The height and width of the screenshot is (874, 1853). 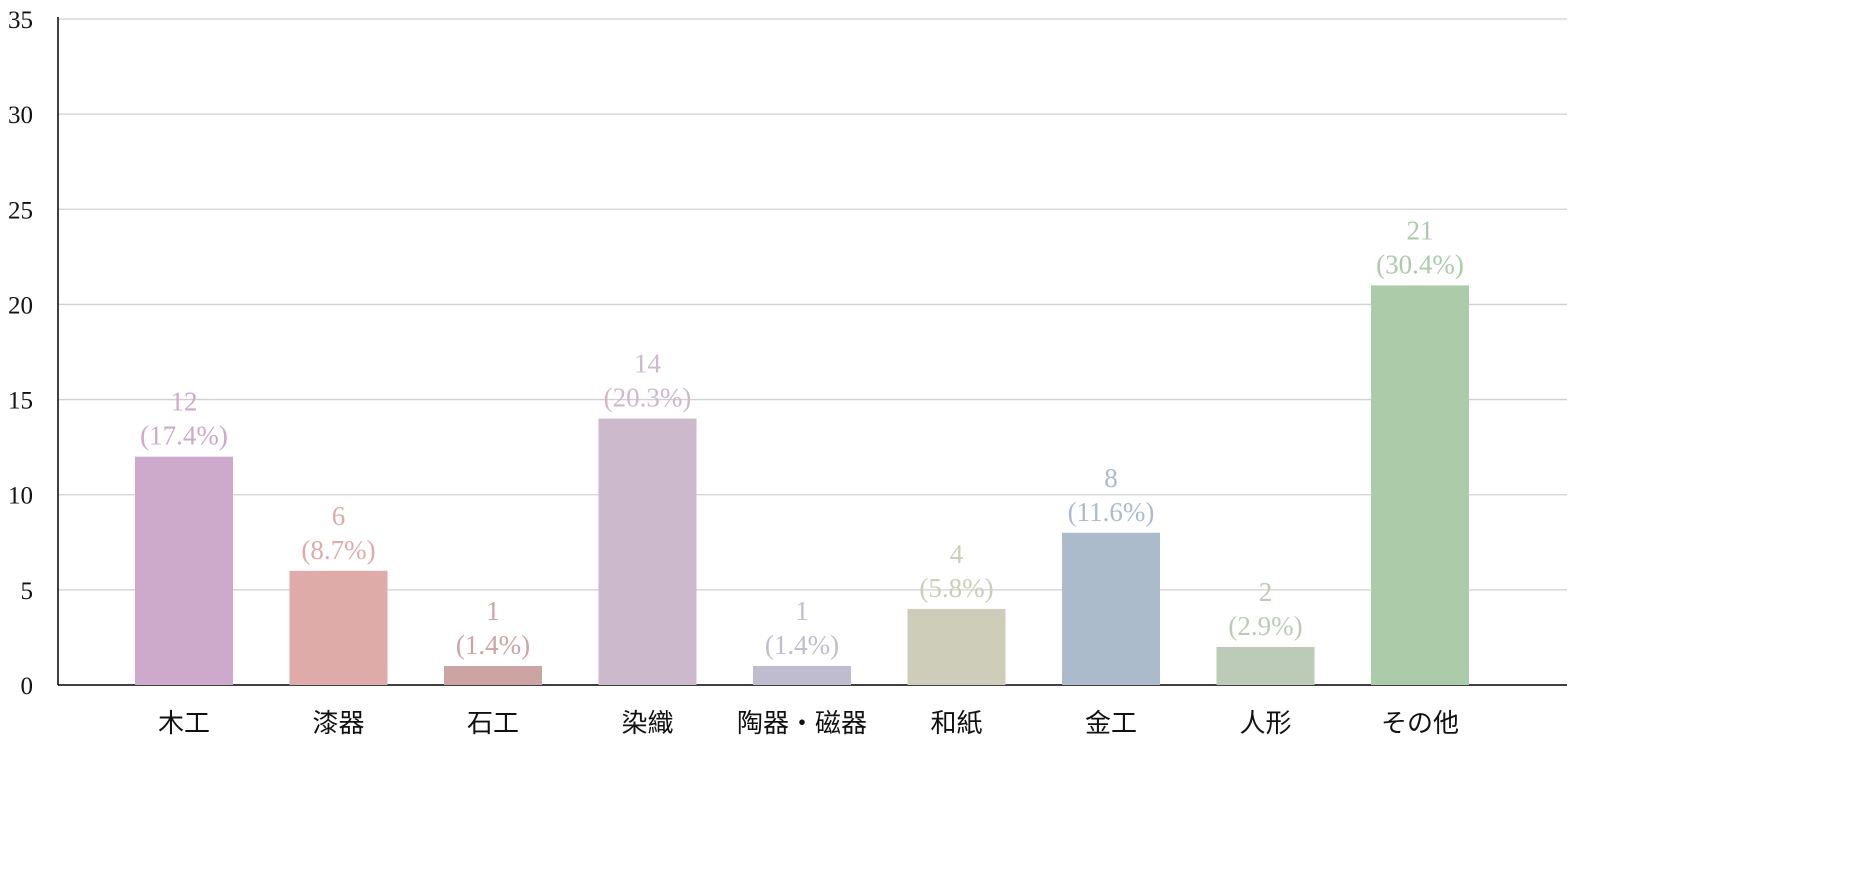 I want to click on y-tick-label: 25, so click(x=20, y=210).